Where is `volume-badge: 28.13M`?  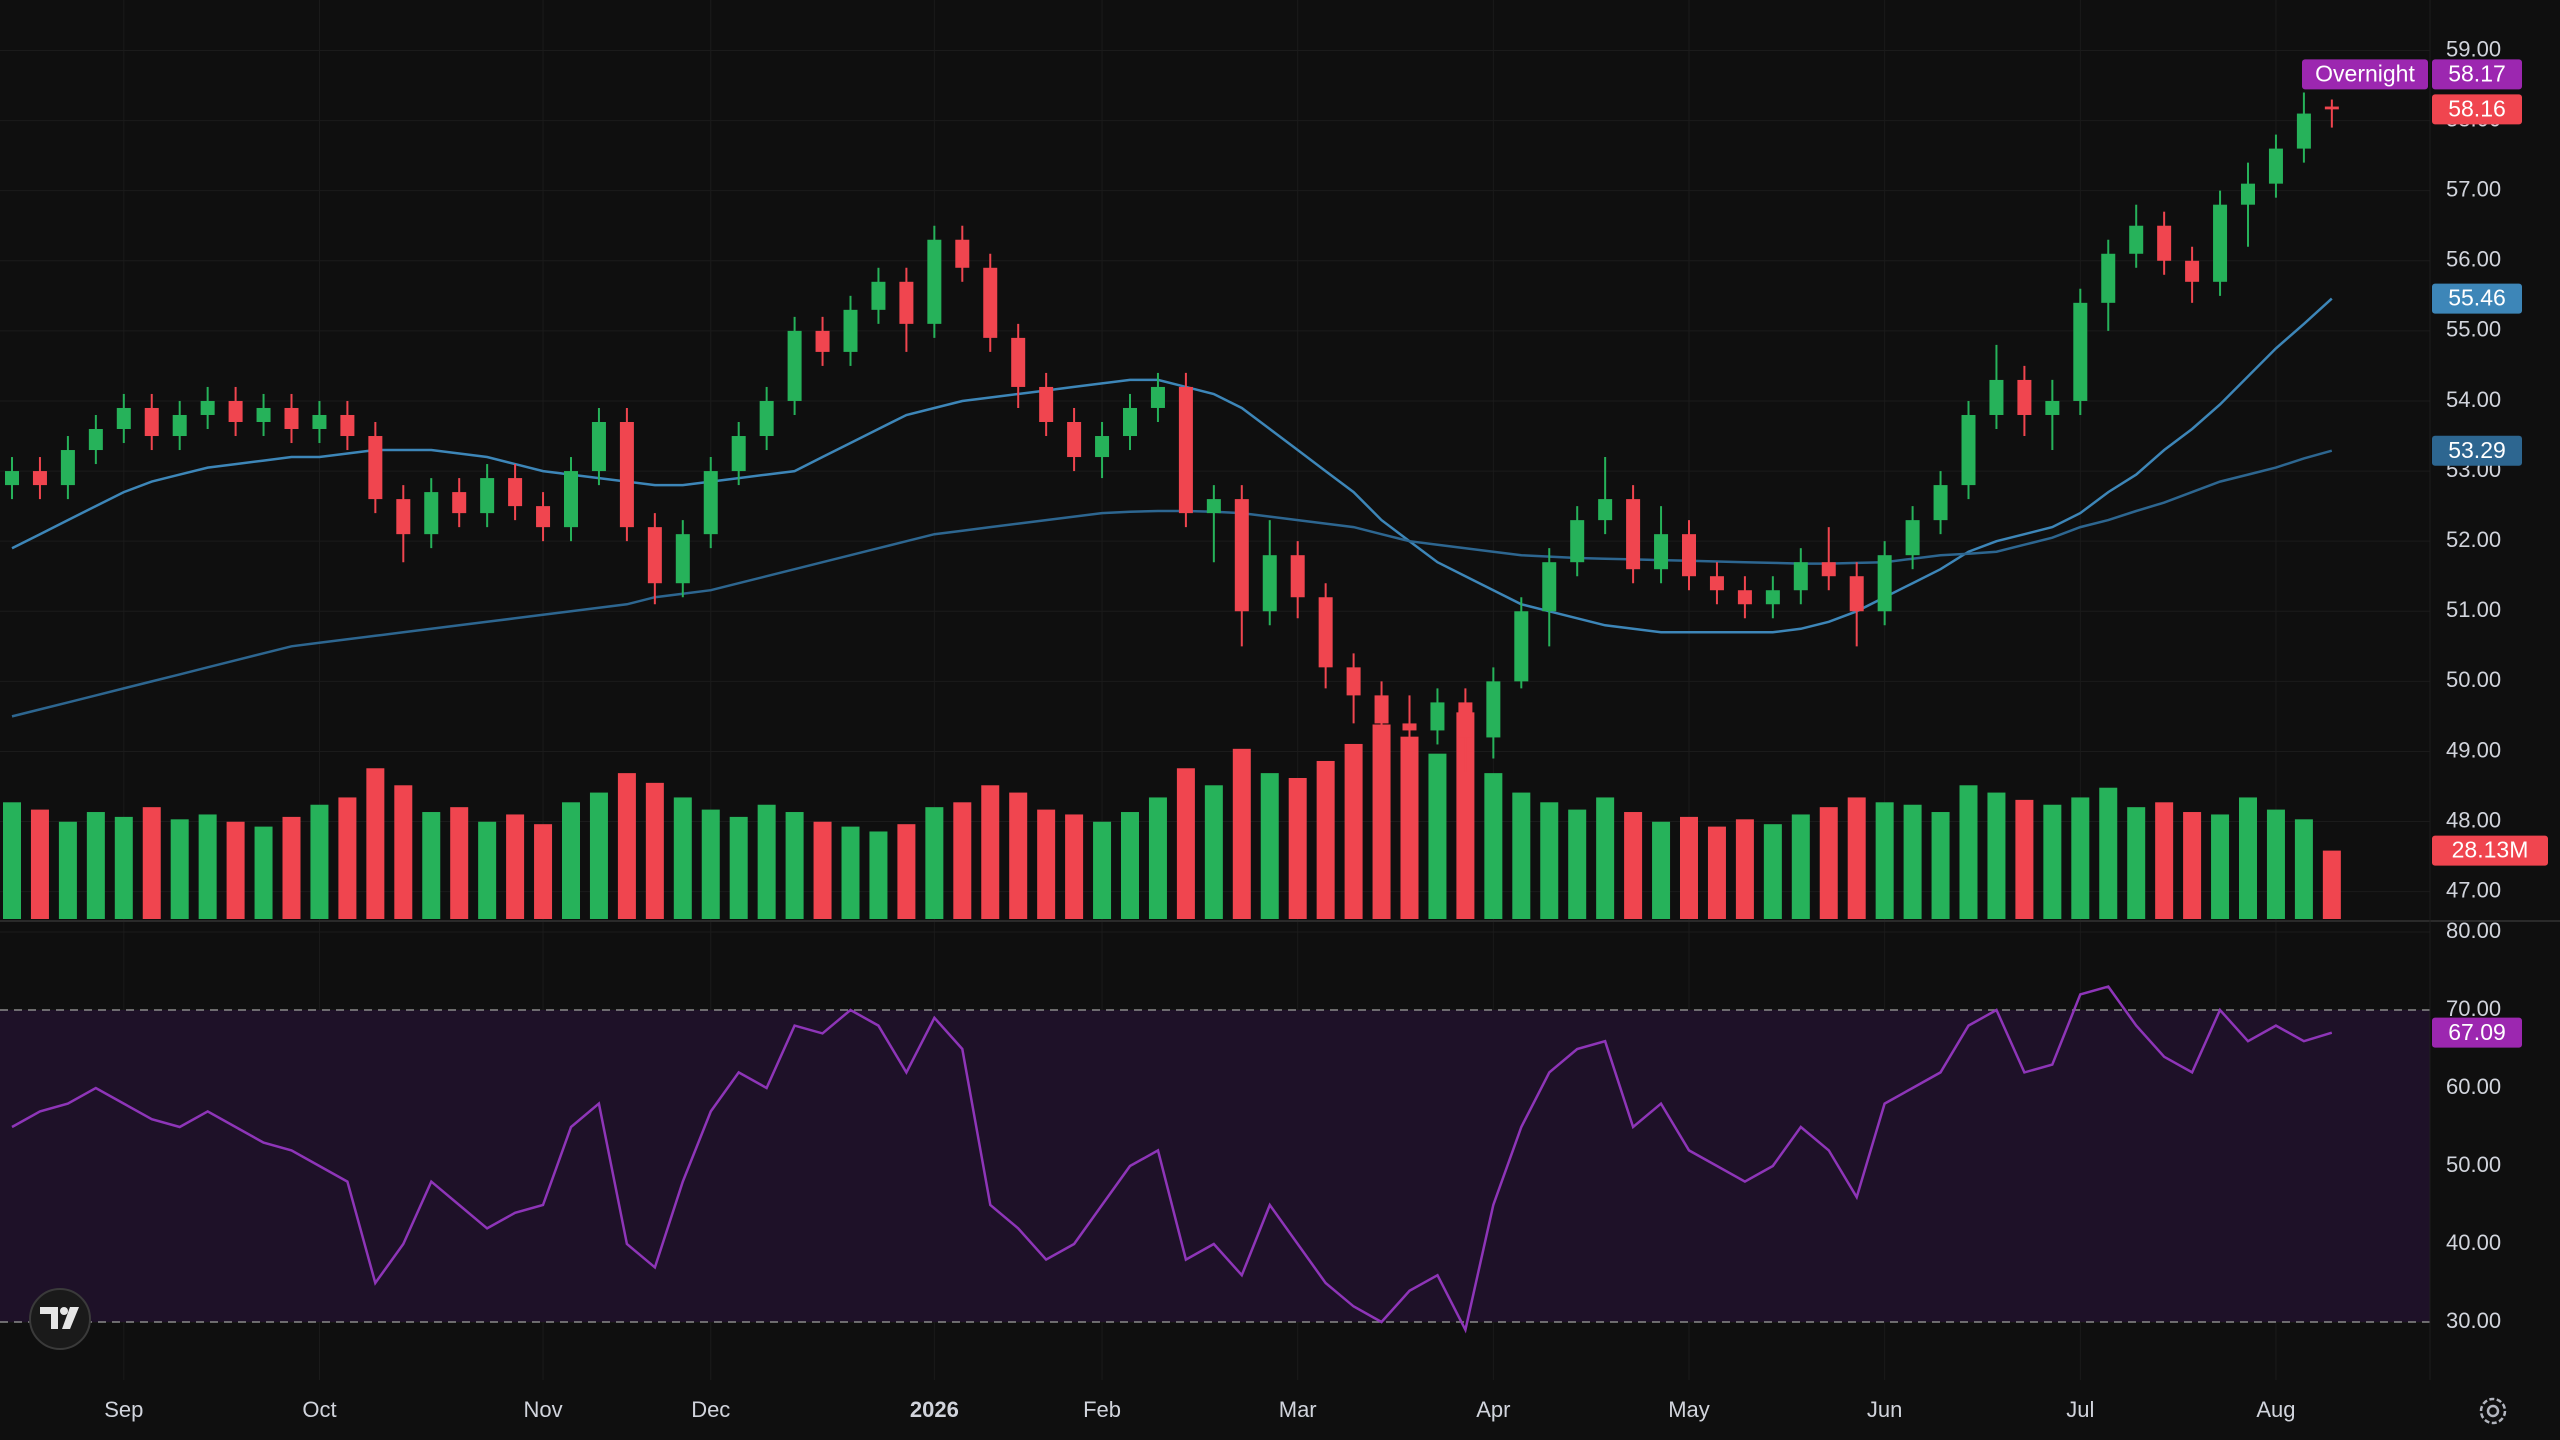
volume-badge: 28.13M is located at coordinates (2490, 850).